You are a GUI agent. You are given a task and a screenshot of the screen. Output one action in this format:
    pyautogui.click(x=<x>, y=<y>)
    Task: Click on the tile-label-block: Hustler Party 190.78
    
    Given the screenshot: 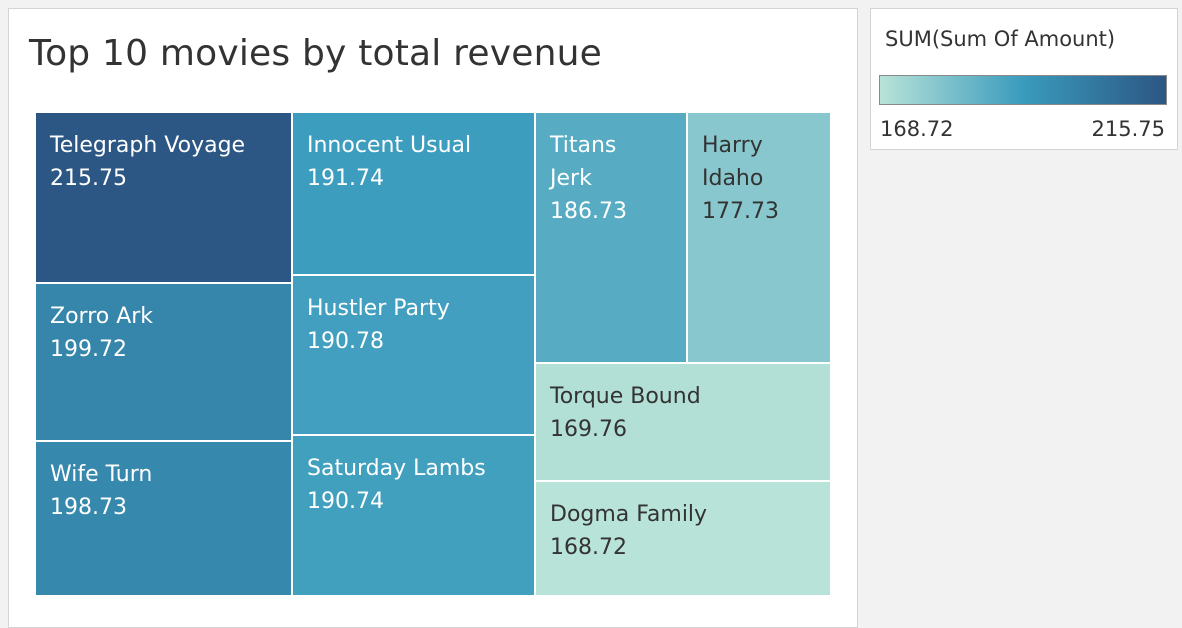 What is the action you would take?
    pyautogui.click(x=417, y=325)
    